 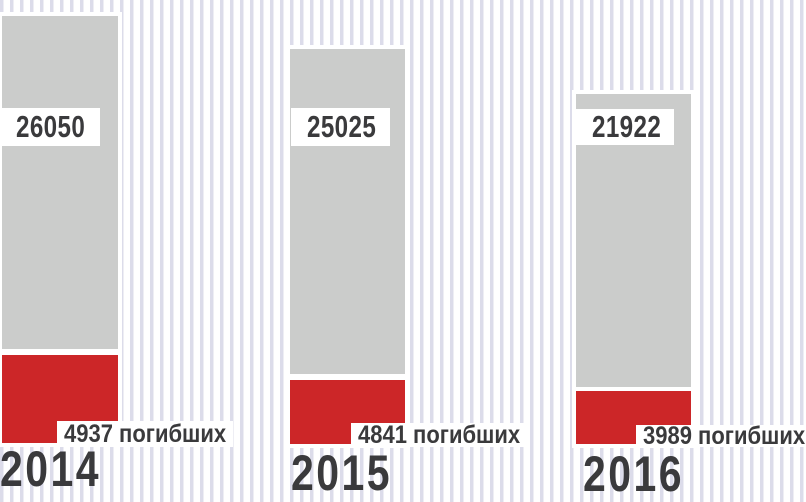 What do you see at coordinates (347, 211) in the screenshot?
I see `total-bar-2015` at bounding box center [347, 211].